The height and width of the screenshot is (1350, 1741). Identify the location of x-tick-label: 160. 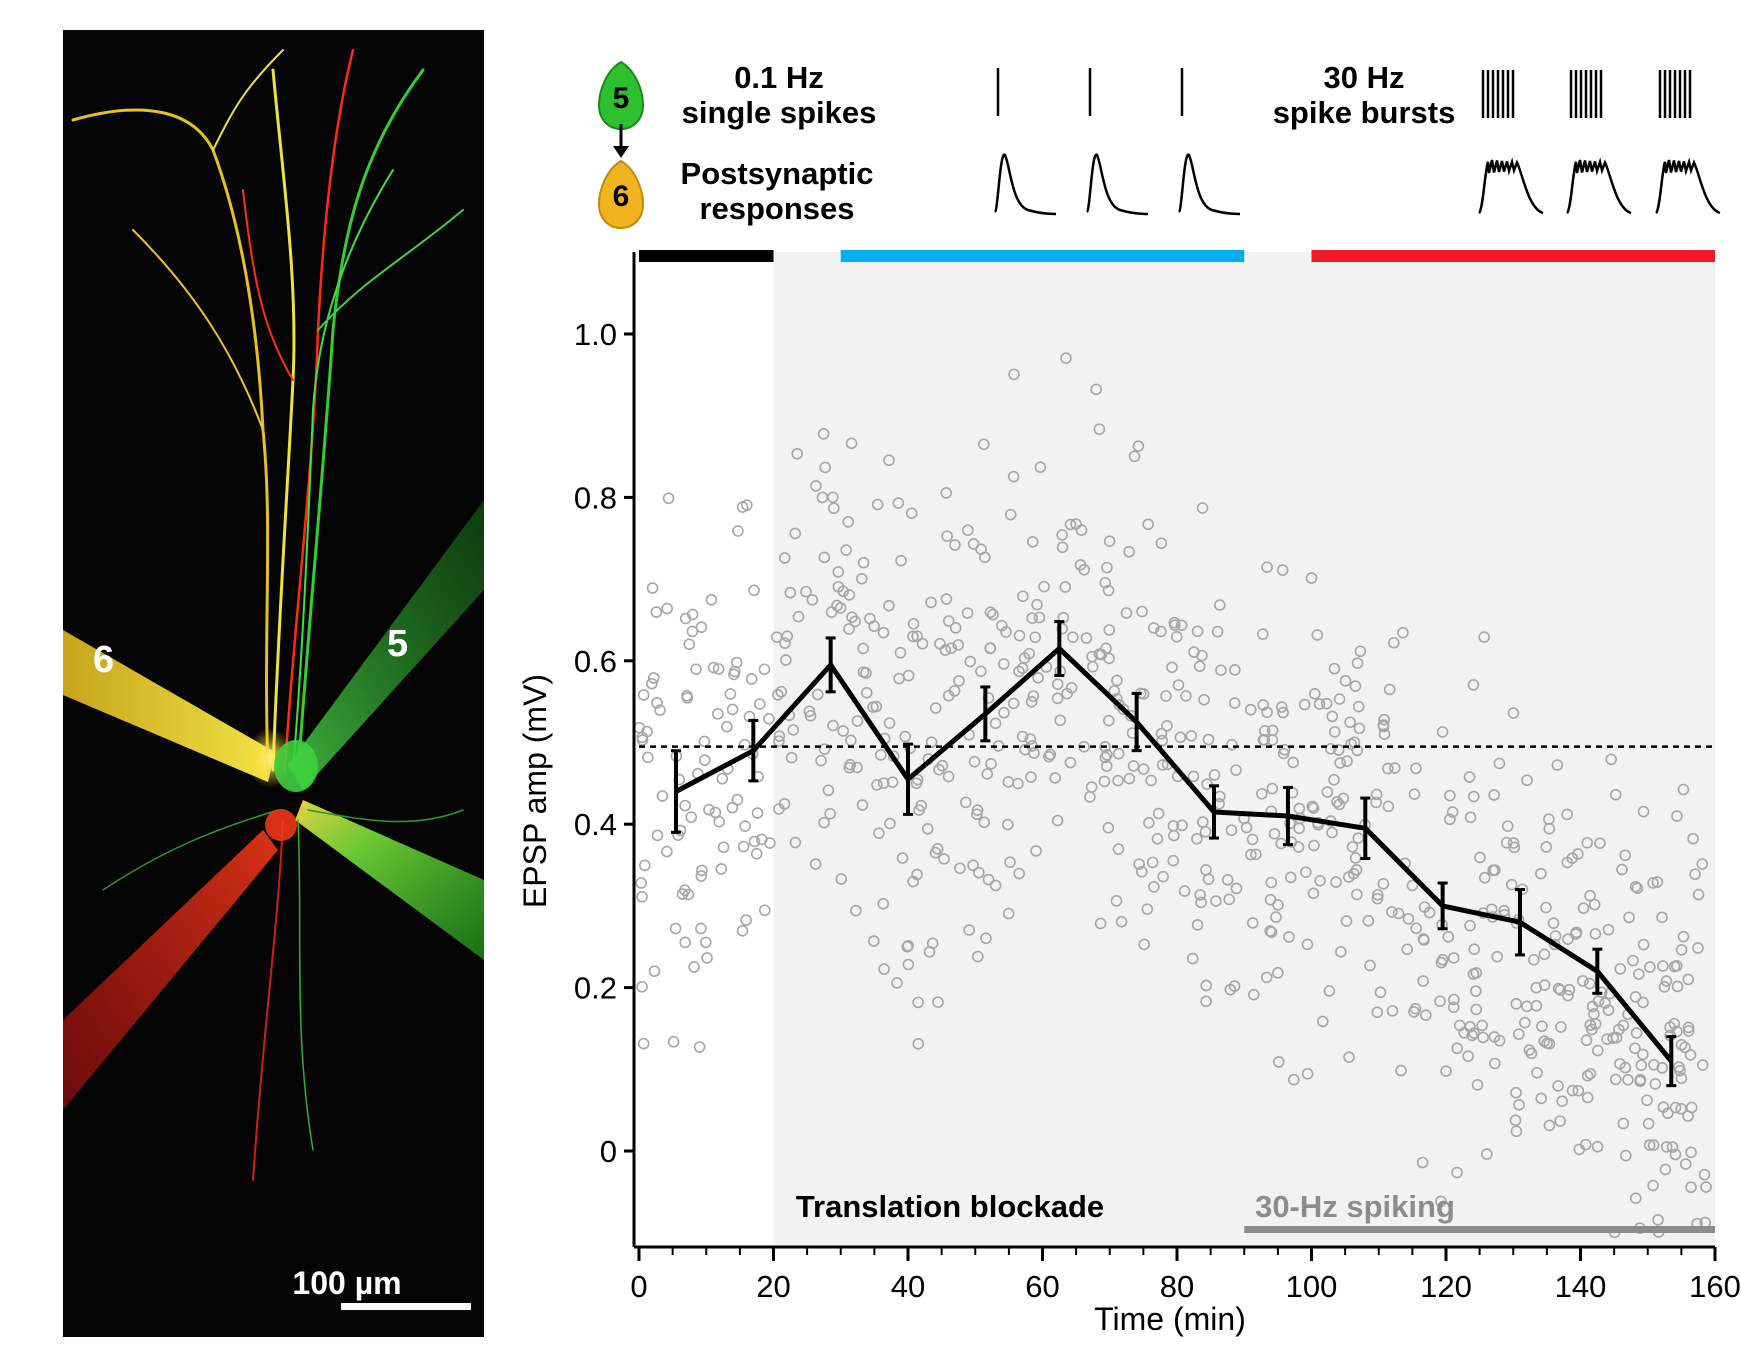
(1715, 1286).